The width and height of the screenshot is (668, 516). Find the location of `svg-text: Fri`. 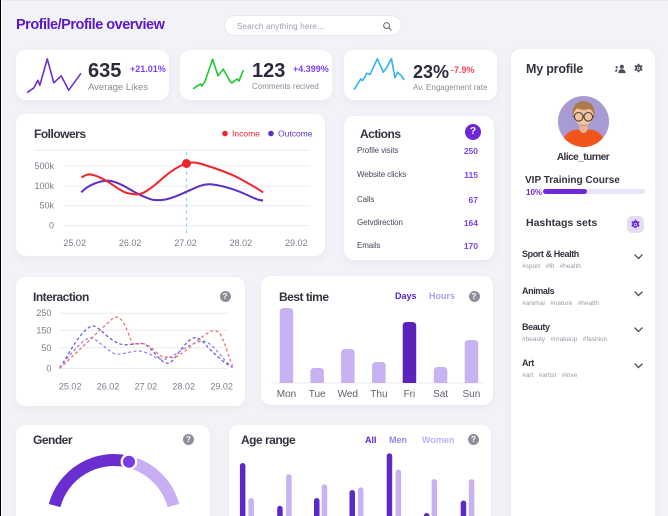

svg-text: Fri is located at coordinates (410, 394).